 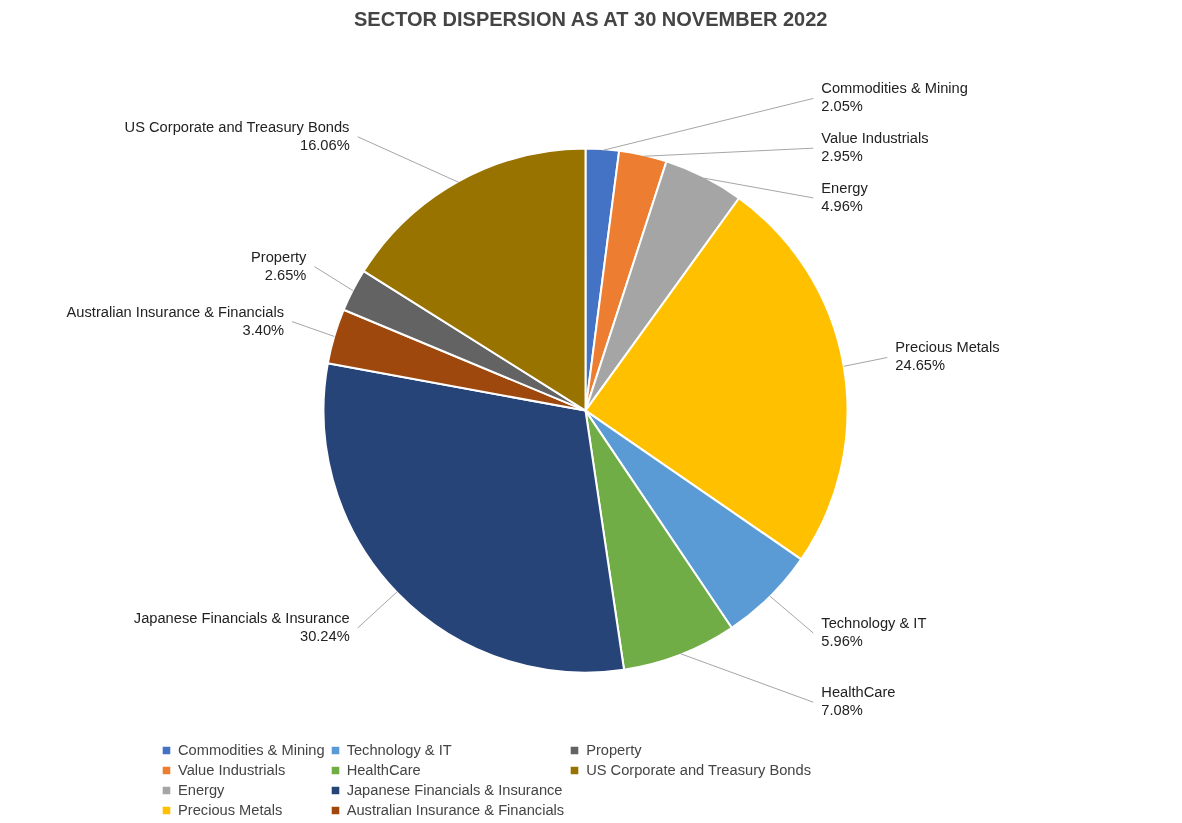 What do you see at coordinates (614, 750) in the screenshot?
I see `legend-label: Property` at bounding box center [614, 750].